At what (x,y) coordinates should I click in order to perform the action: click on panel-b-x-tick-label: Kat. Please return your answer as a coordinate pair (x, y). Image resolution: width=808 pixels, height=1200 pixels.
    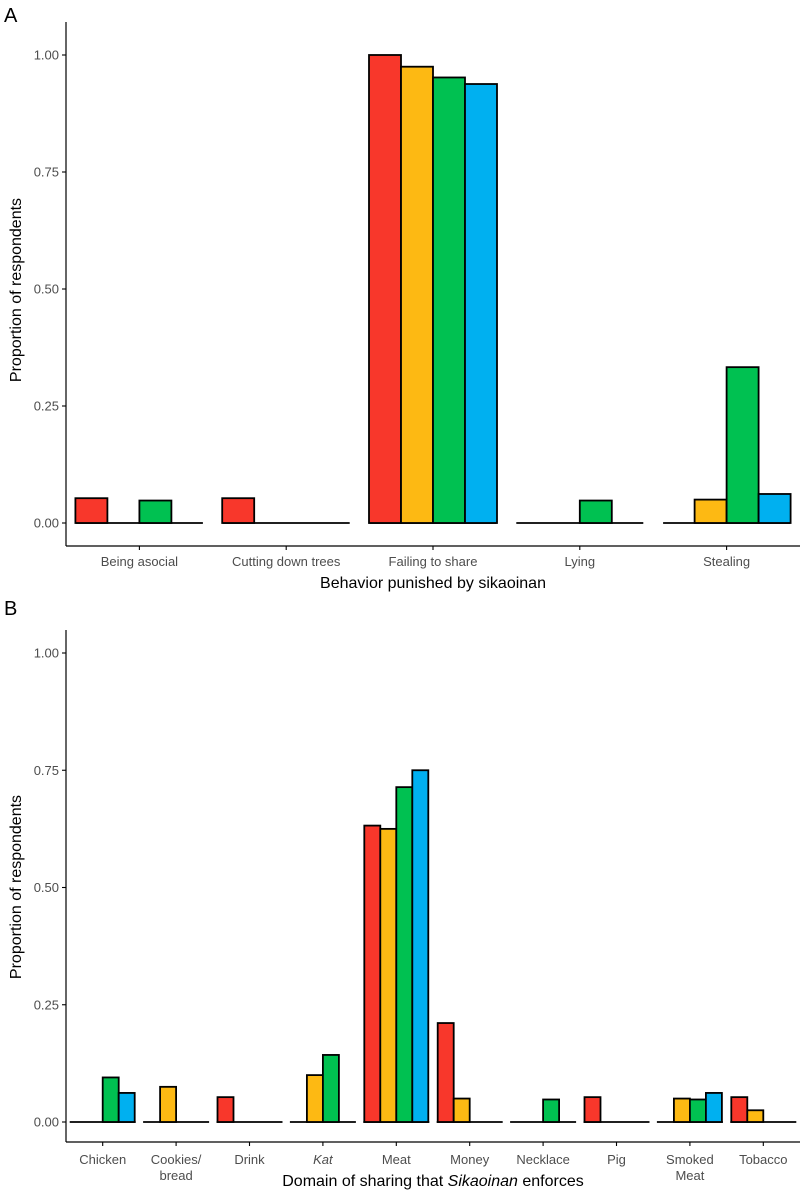
    Looking at the image, I should click on (323, 1159).